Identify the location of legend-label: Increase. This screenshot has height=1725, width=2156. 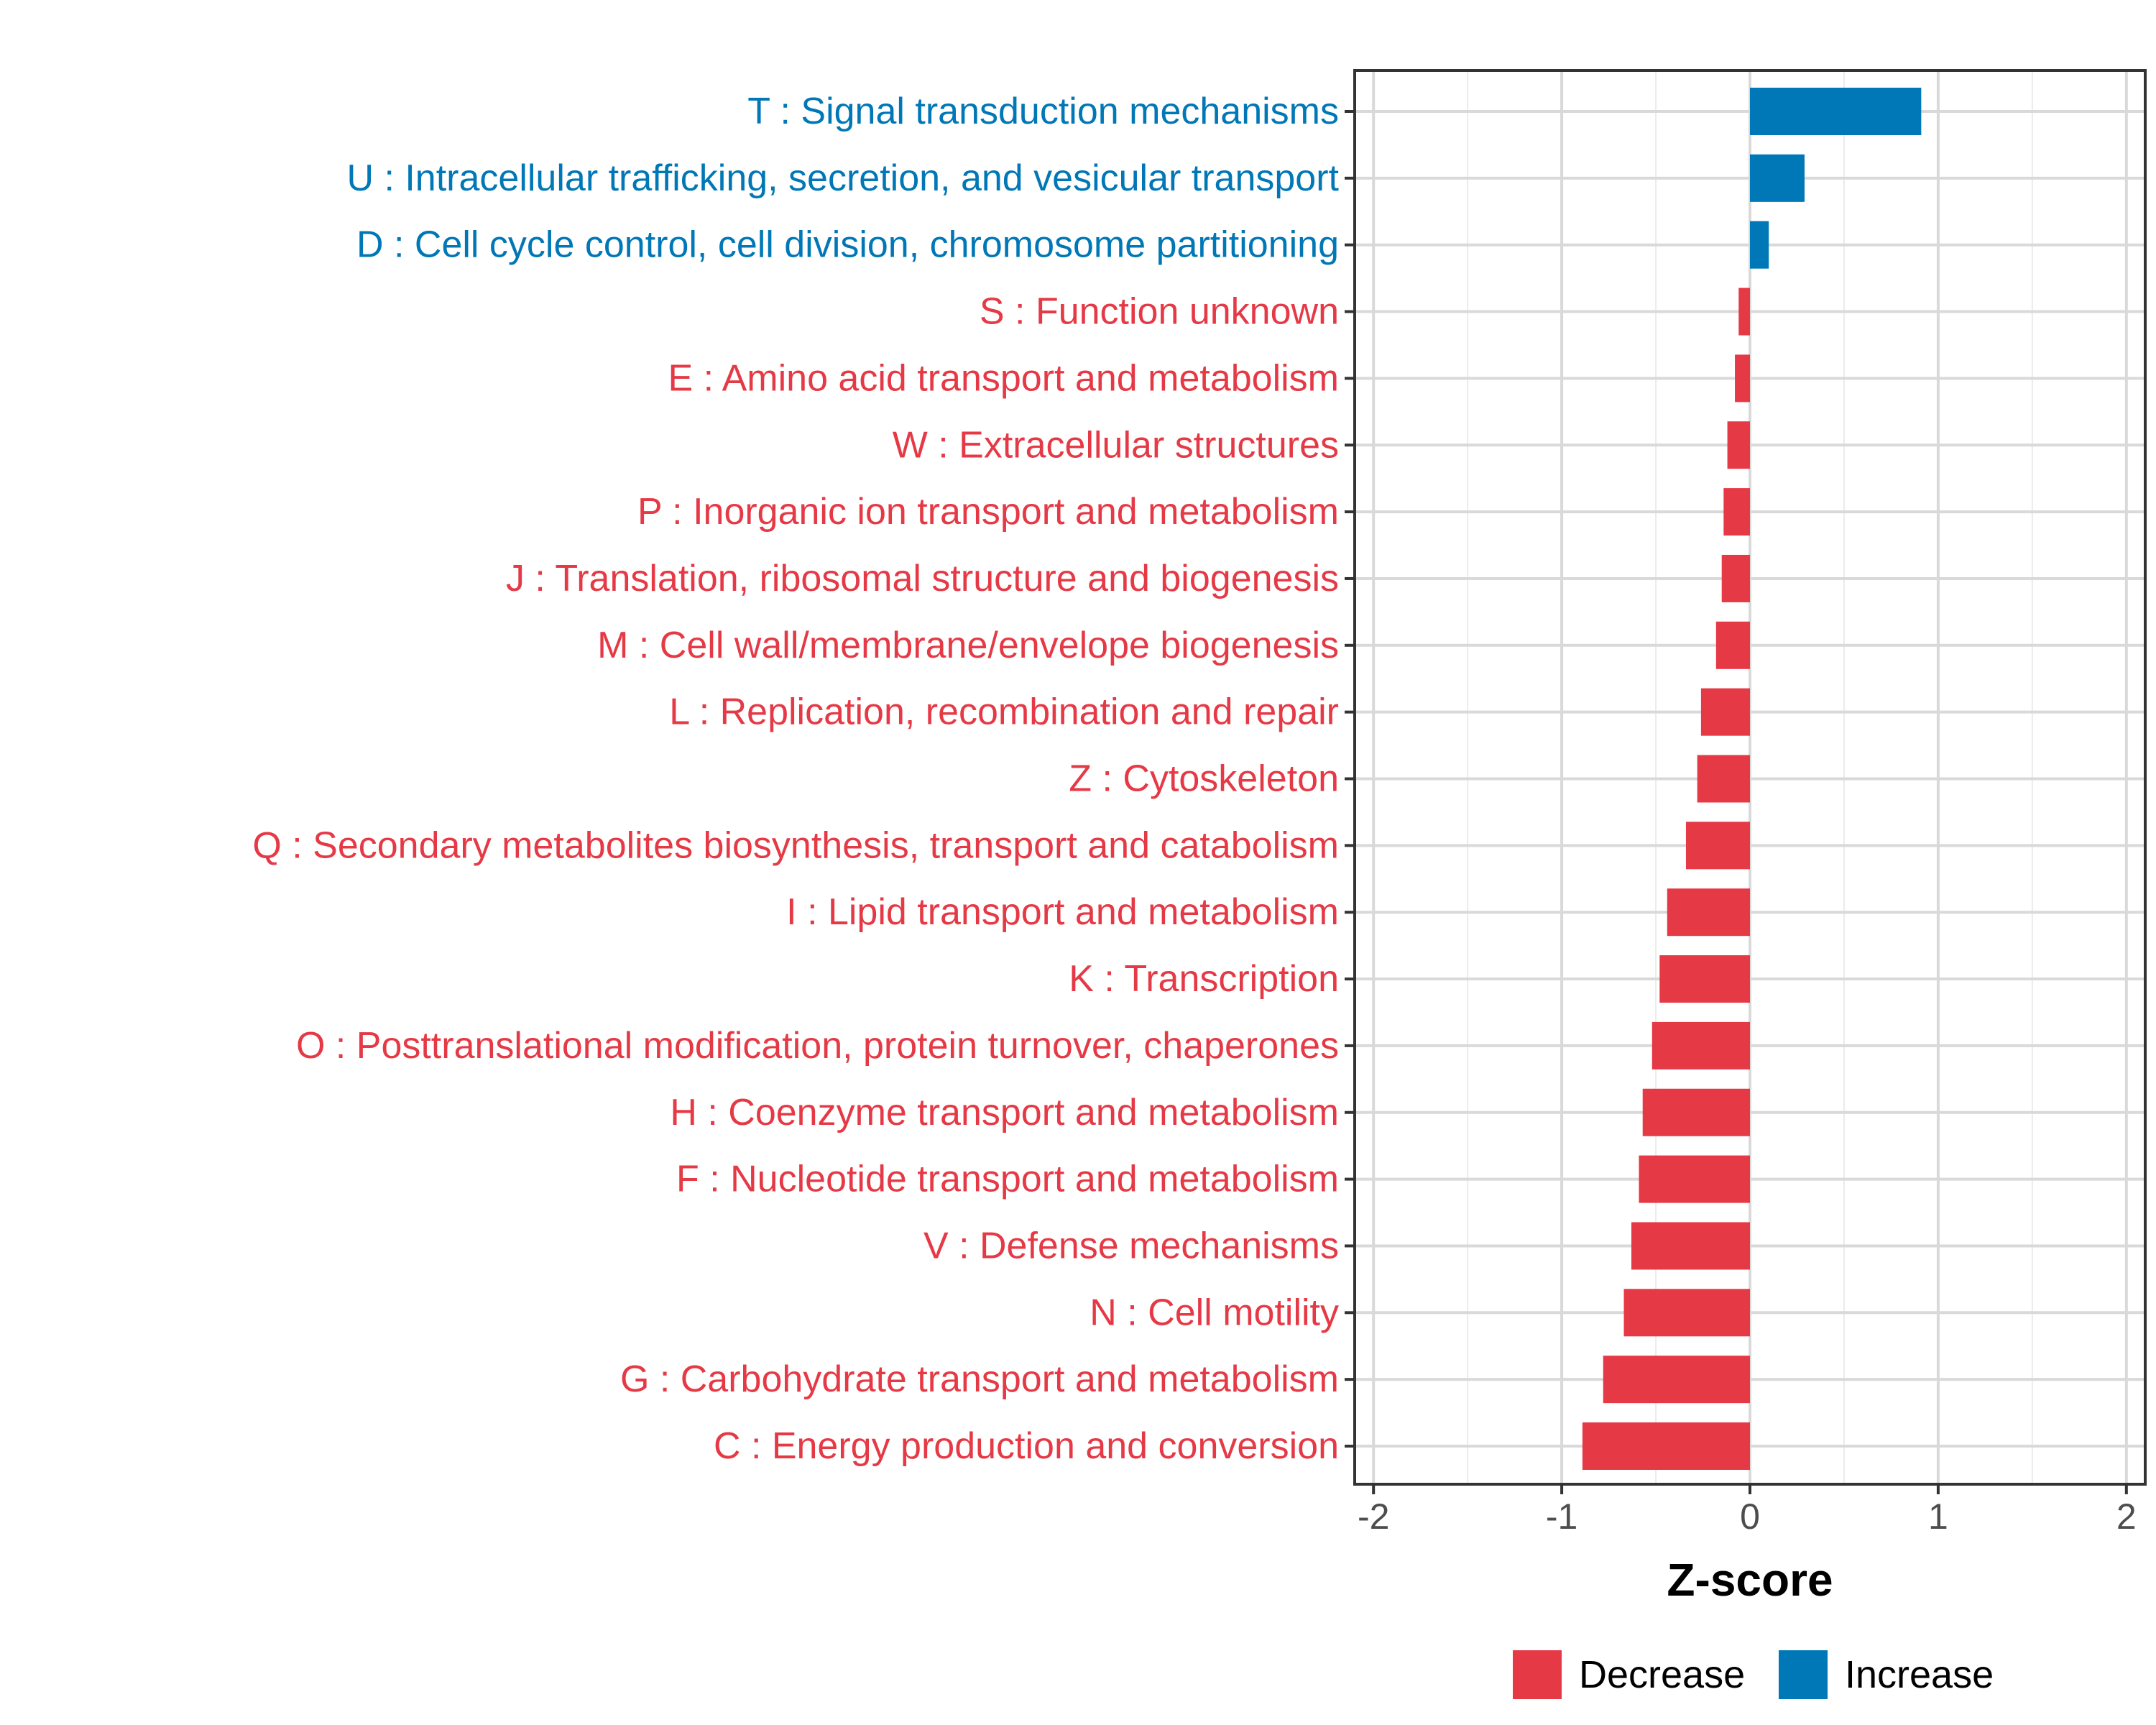
(1919, 1674).